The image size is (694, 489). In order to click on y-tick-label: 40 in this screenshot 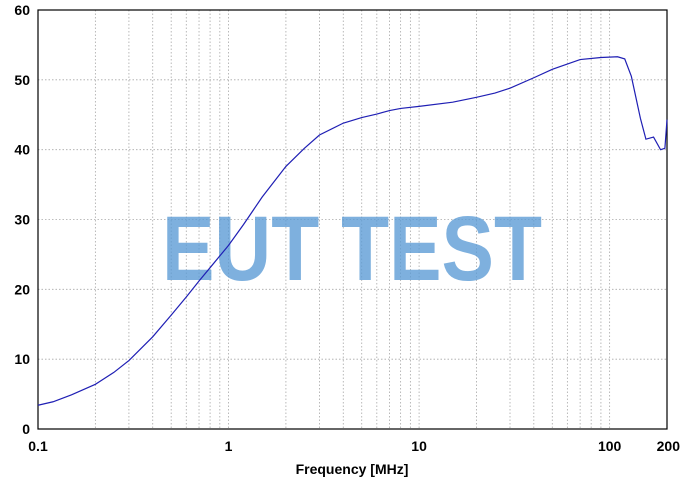, I will do `click(22, 150)`.